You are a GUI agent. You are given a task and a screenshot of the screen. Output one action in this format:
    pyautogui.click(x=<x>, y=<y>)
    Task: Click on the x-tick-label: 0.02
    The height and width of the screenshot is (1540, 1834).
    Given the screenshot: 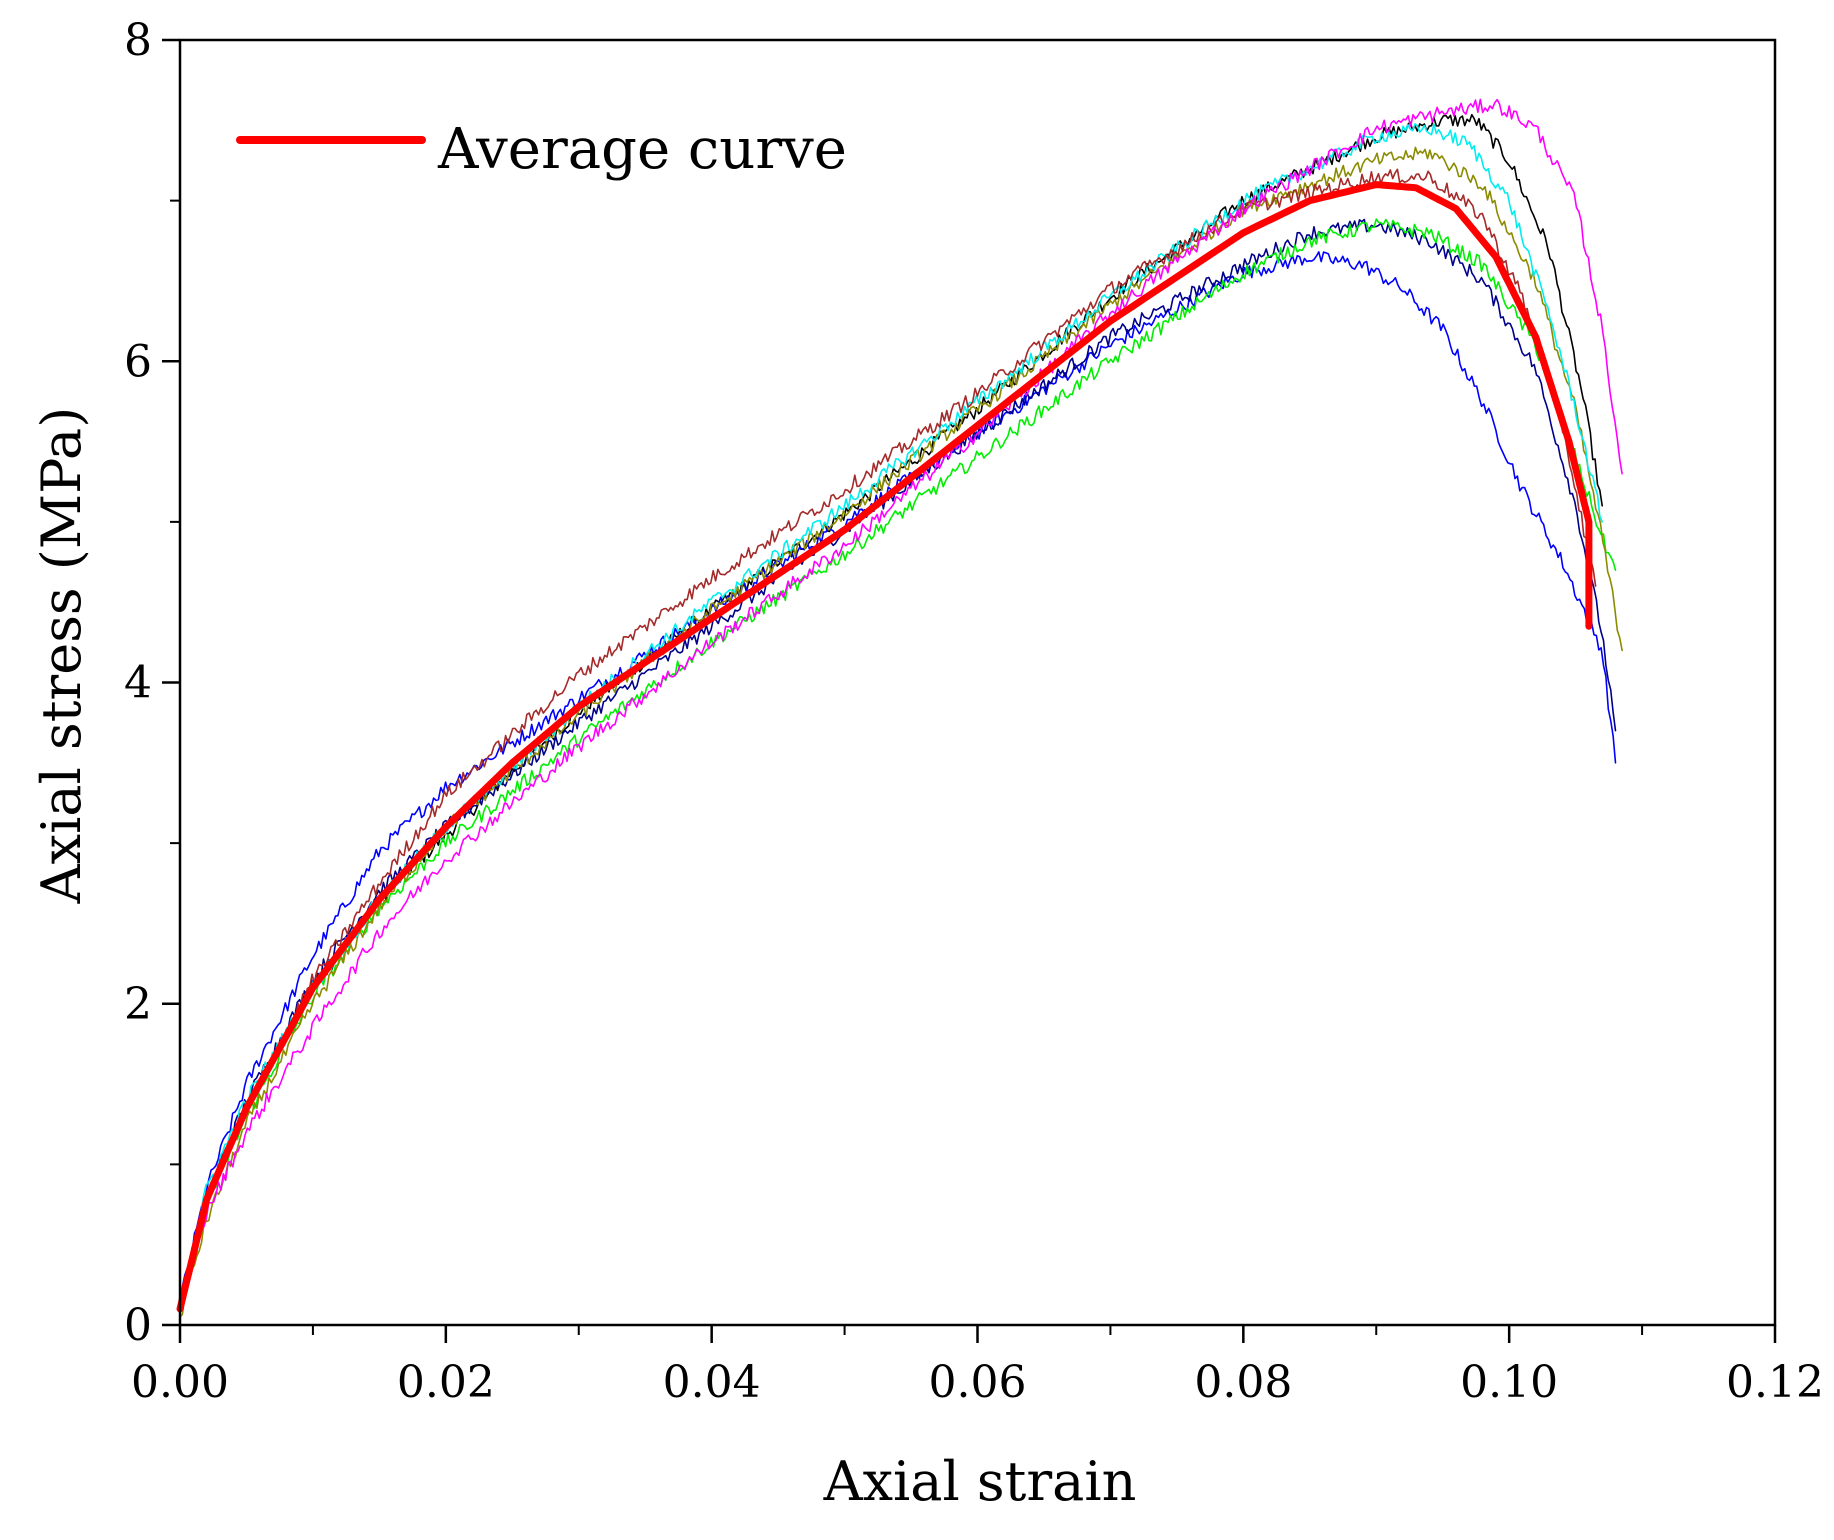 What is the action you would take?
    pyautogui.click(x=446, y=1382)
    